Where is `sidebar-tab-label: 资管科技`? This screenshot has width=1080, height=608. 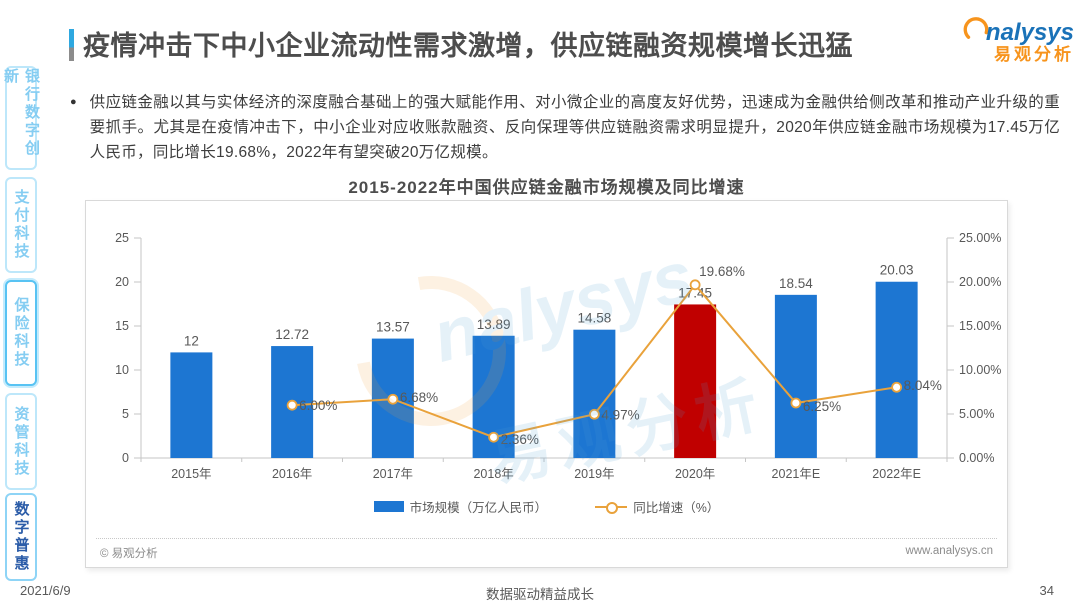
sidebar-tab-label: 资管科技 is located at coordinates (21, 441).